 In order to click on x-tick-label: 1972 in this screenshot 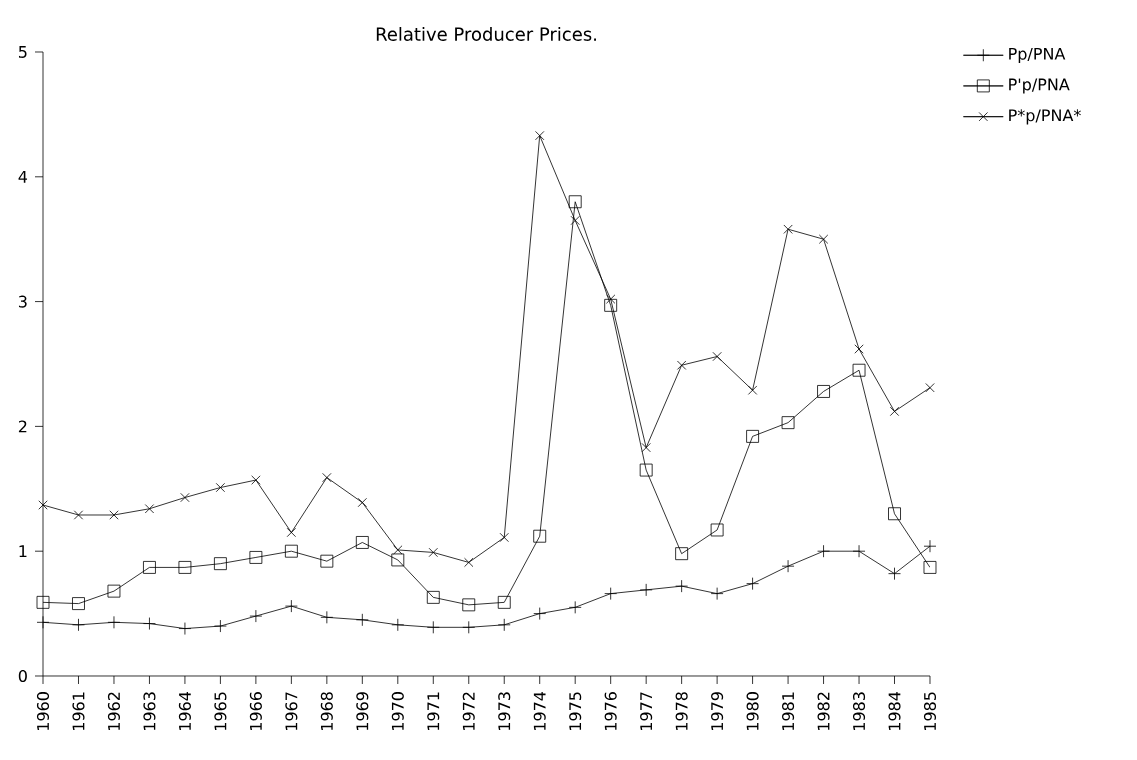, I will do `click(468, 711)`.